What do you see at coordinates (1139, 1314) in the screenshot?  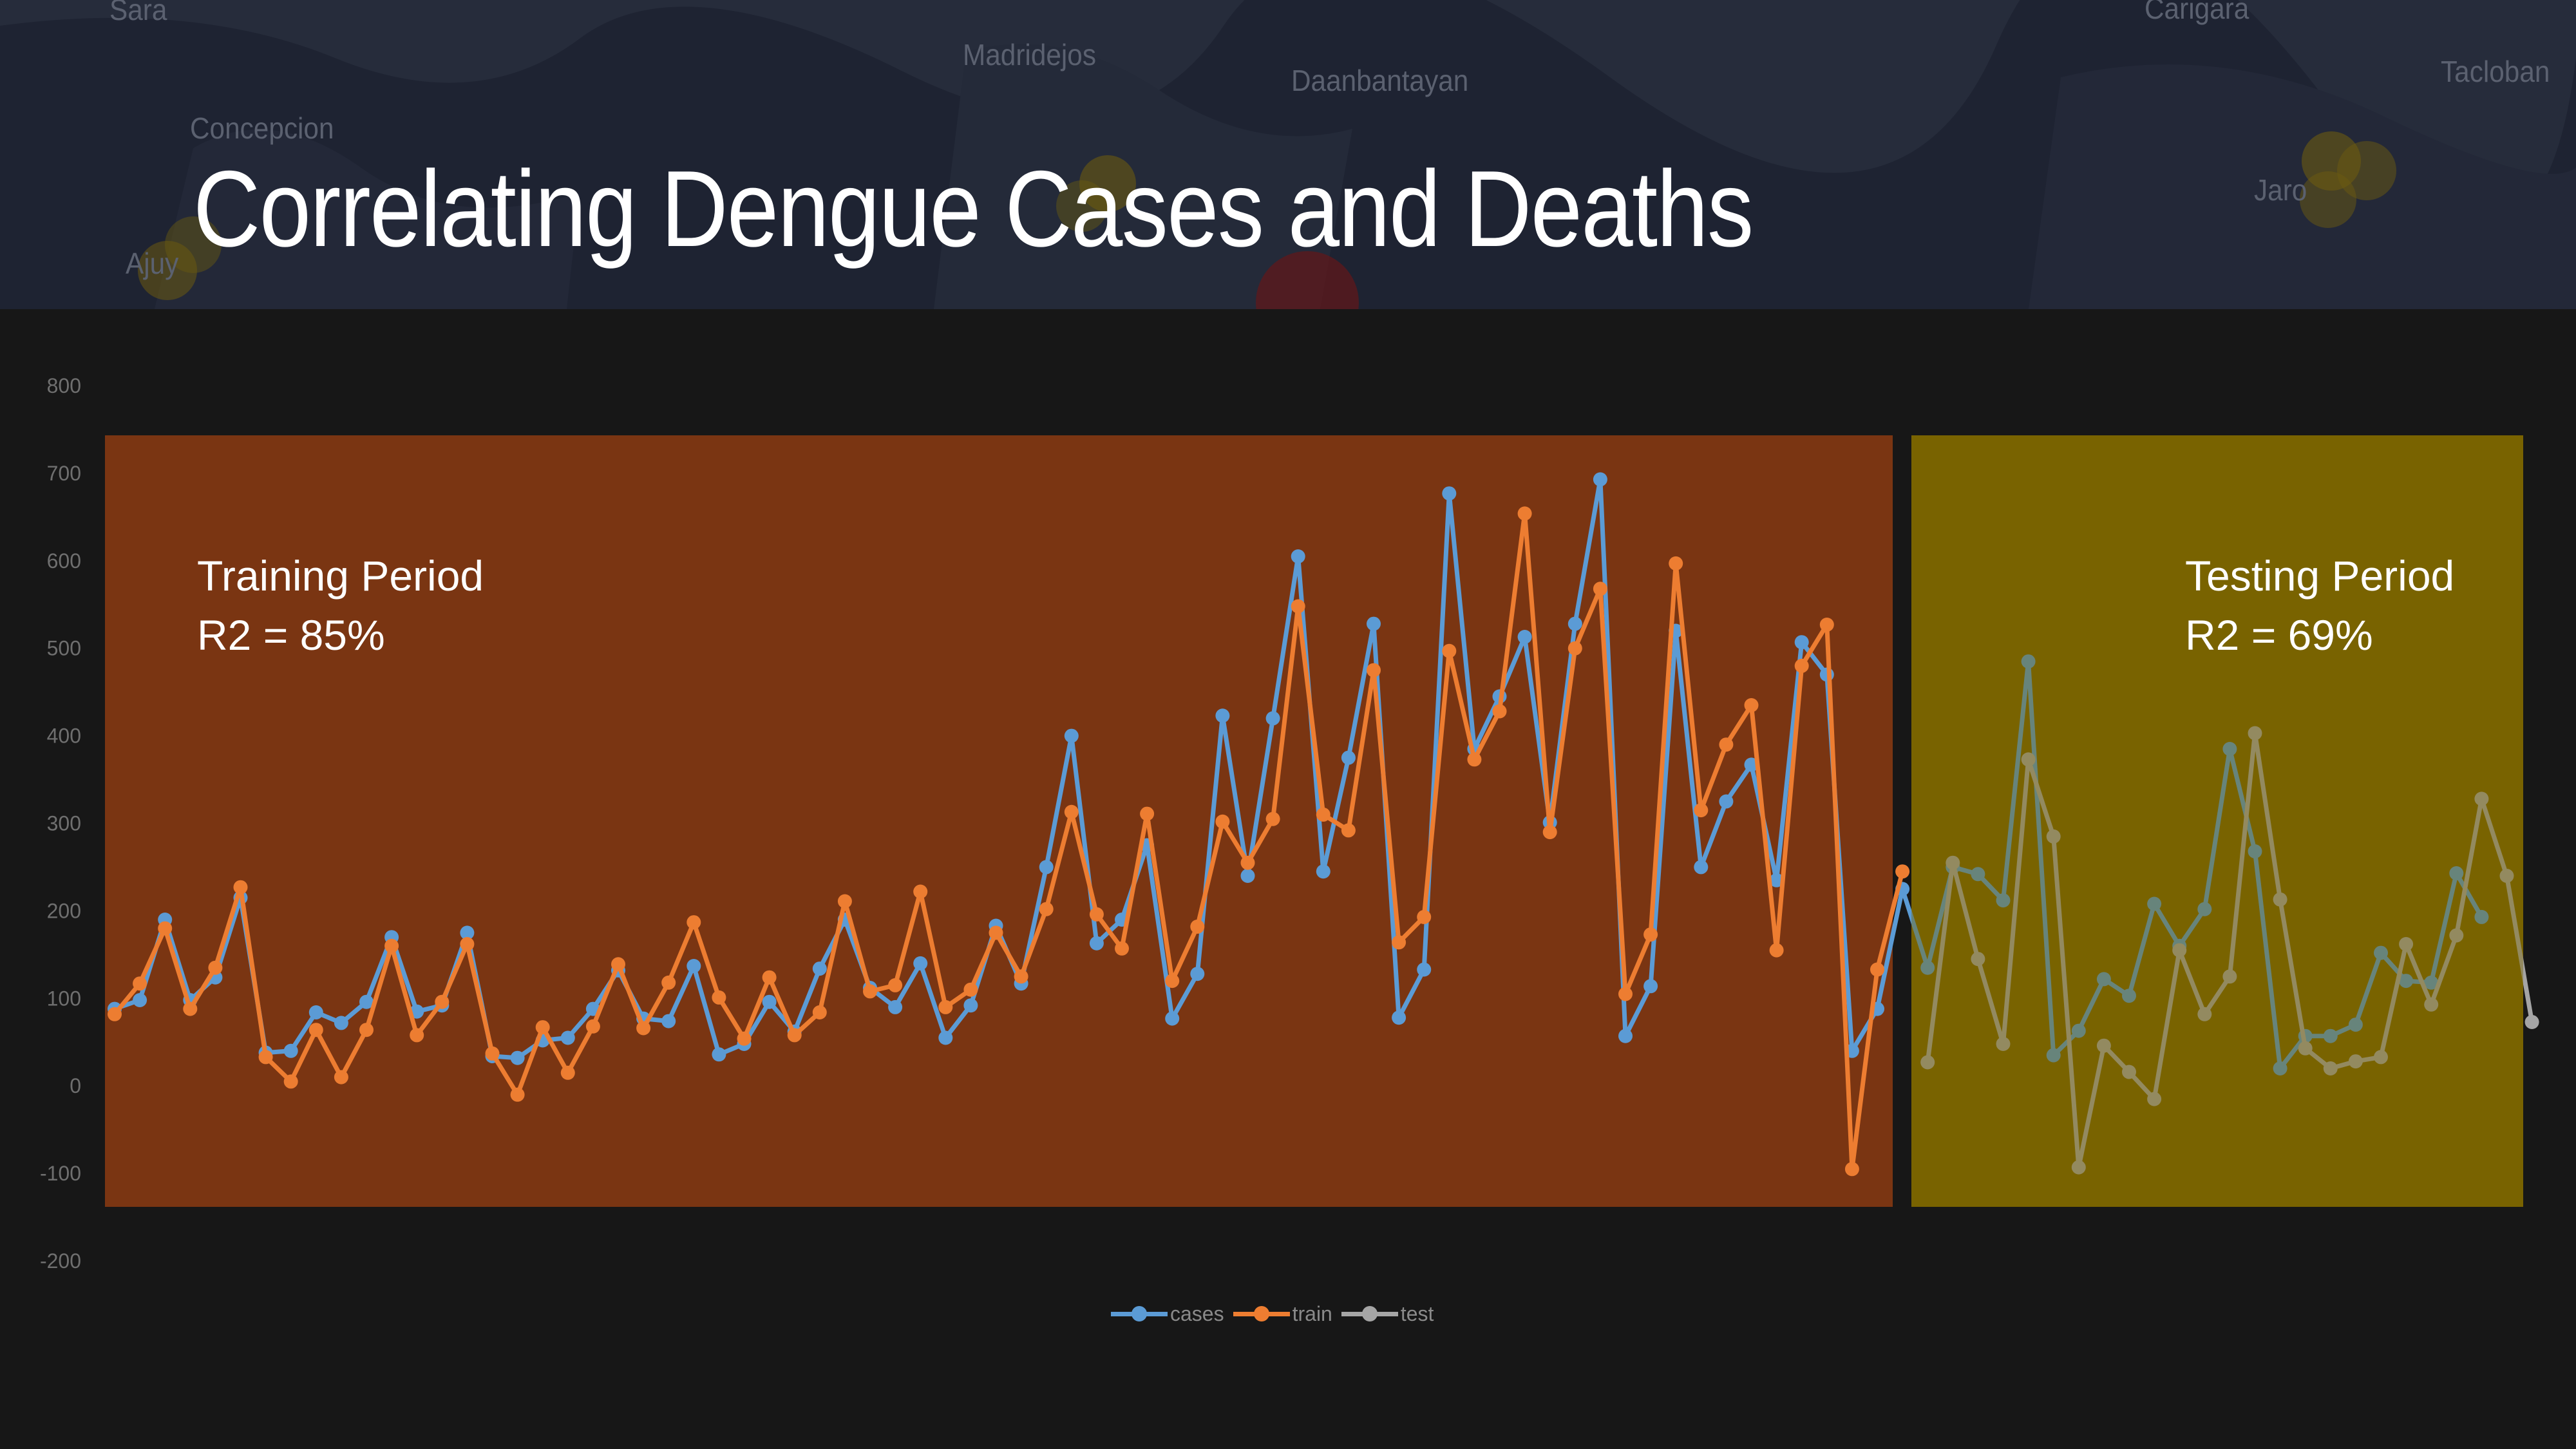 I see `legend-swatch-cases` at bounding box center [1139, 1314].